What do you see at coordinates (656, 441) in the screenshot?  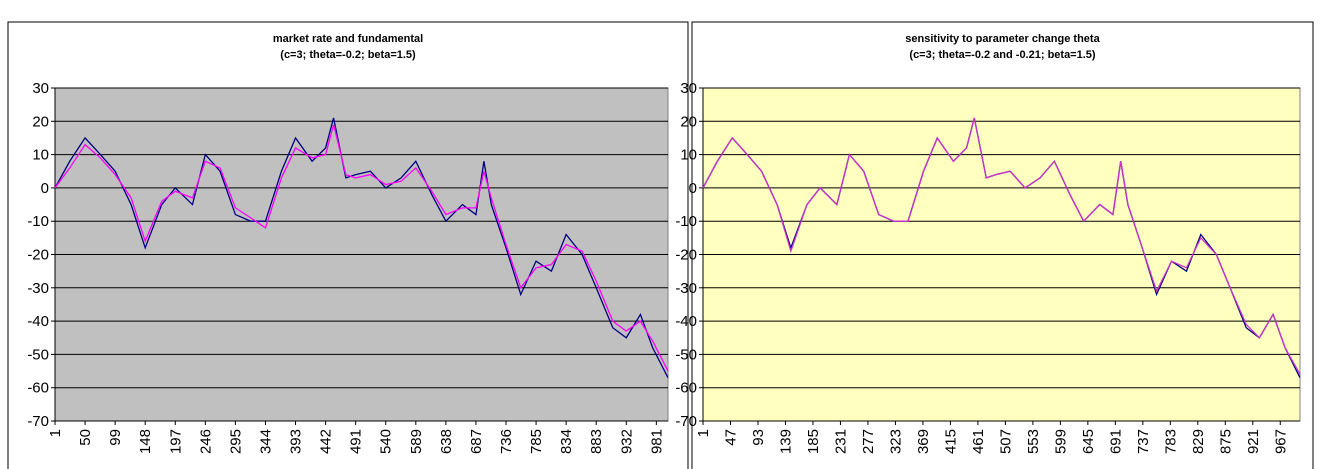 I see `x-tick-label: 981` at bounding box center [656, 441].